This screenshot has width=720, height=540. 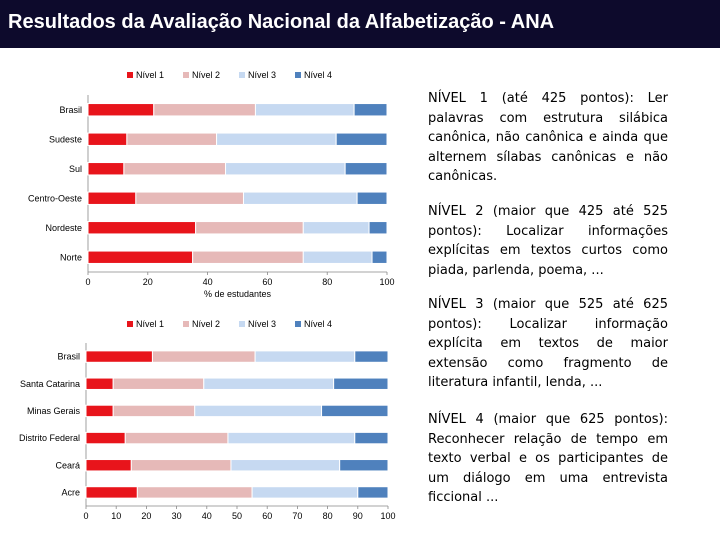 What do you see at coordinates (177, 516) in the screenshot?
I see `x-tick-label-30: 30` at bounding box center [177, 516].